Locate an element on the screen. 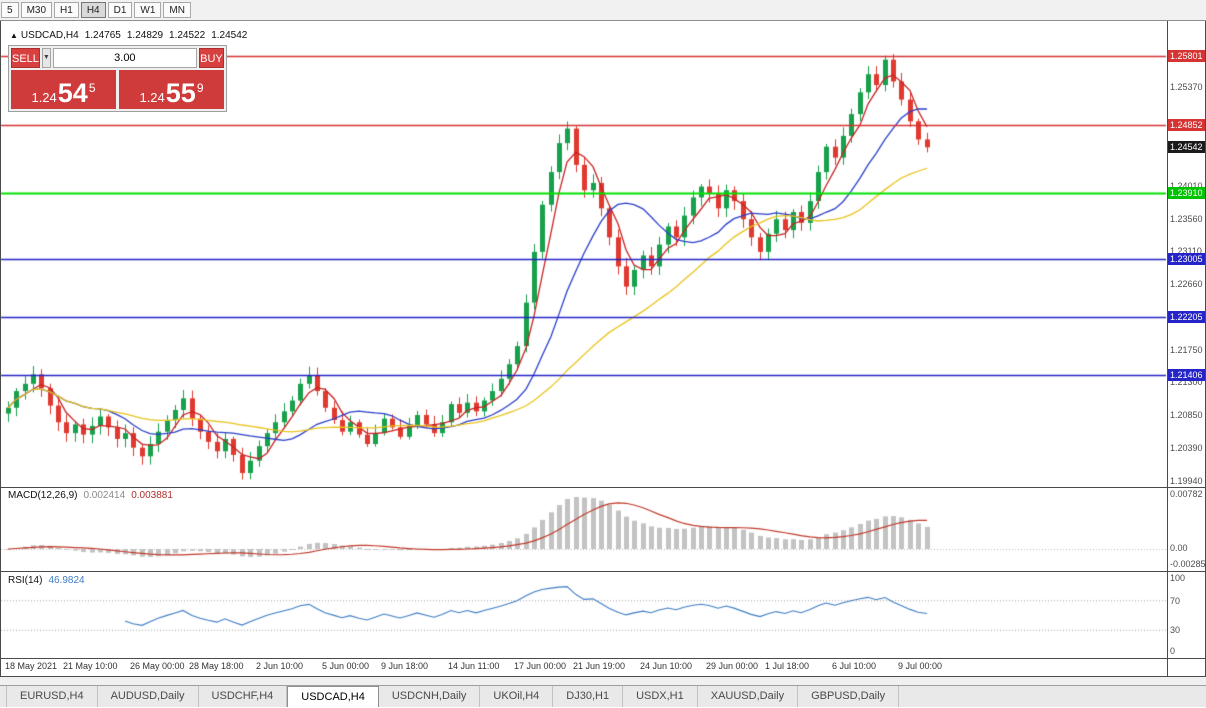  macd-axis-label: 0.00 is located at coordinates (1179, 548).